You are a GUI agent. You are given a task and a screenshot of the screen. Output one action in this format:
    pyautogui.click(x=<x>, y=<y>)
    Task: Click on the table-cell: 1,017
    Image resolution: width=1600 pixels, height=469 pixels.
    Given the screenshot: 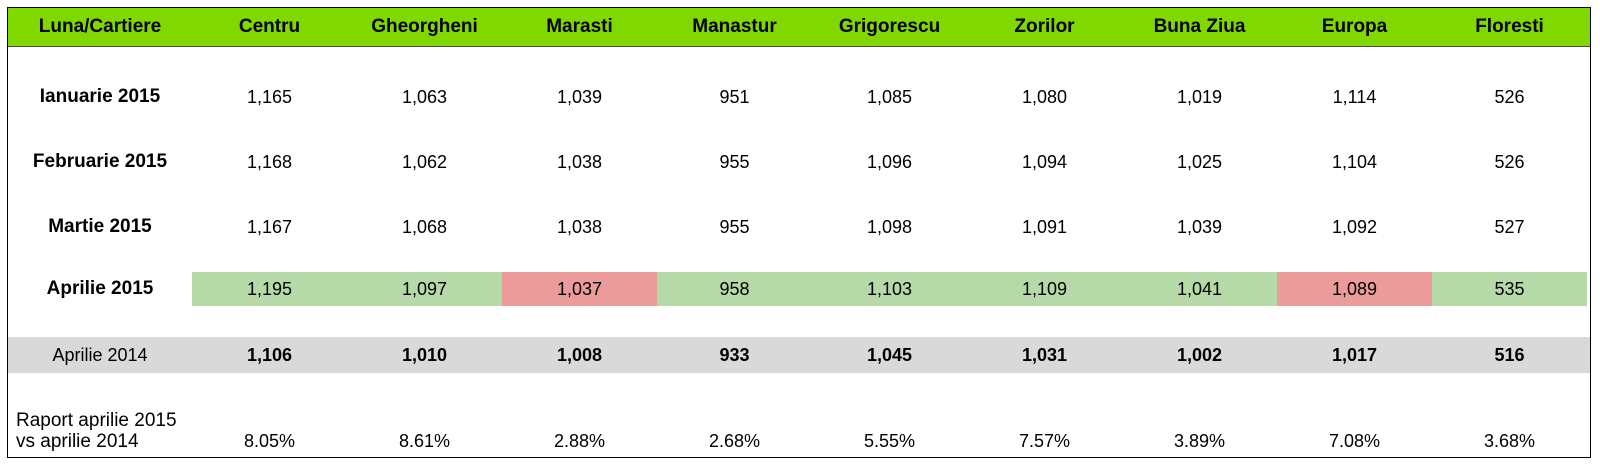 What is the action you would take?
    pyautogui.click(x=1354, y=354)
    